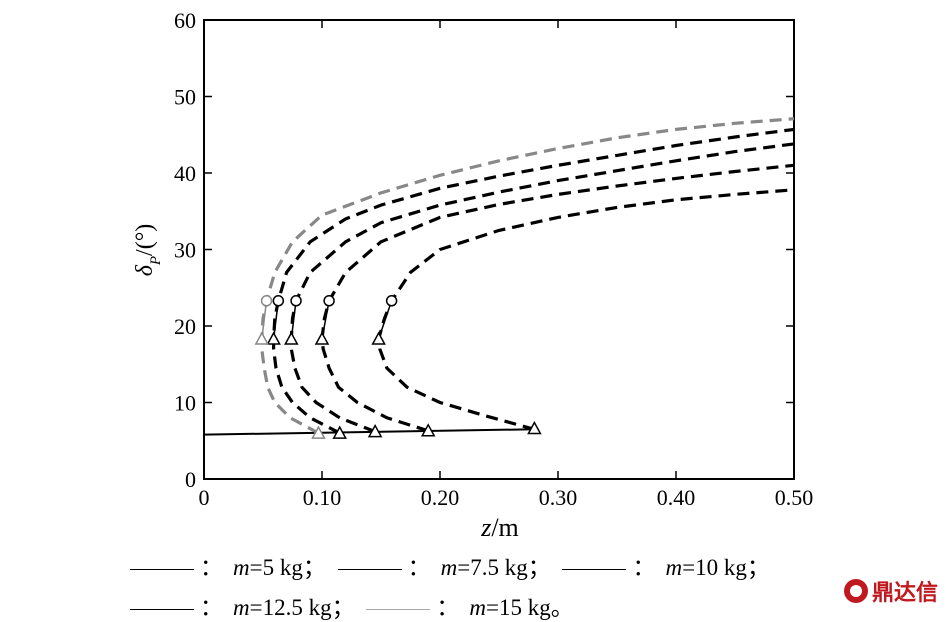 Image resolution: width=946 pixels, height=622 pixels. I want to click on x-tick-label: 0.30, so click(558, 497).